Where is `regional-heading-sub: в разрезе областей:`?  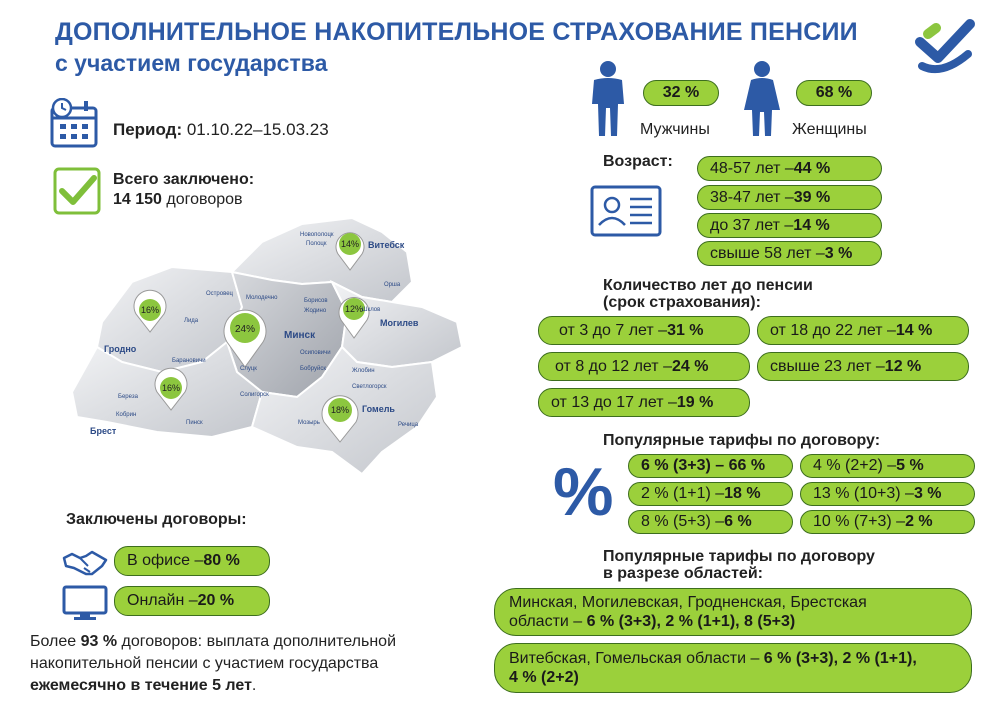
regional-heading-sub: в разрезе областей: is located at coordinates (683, 573).